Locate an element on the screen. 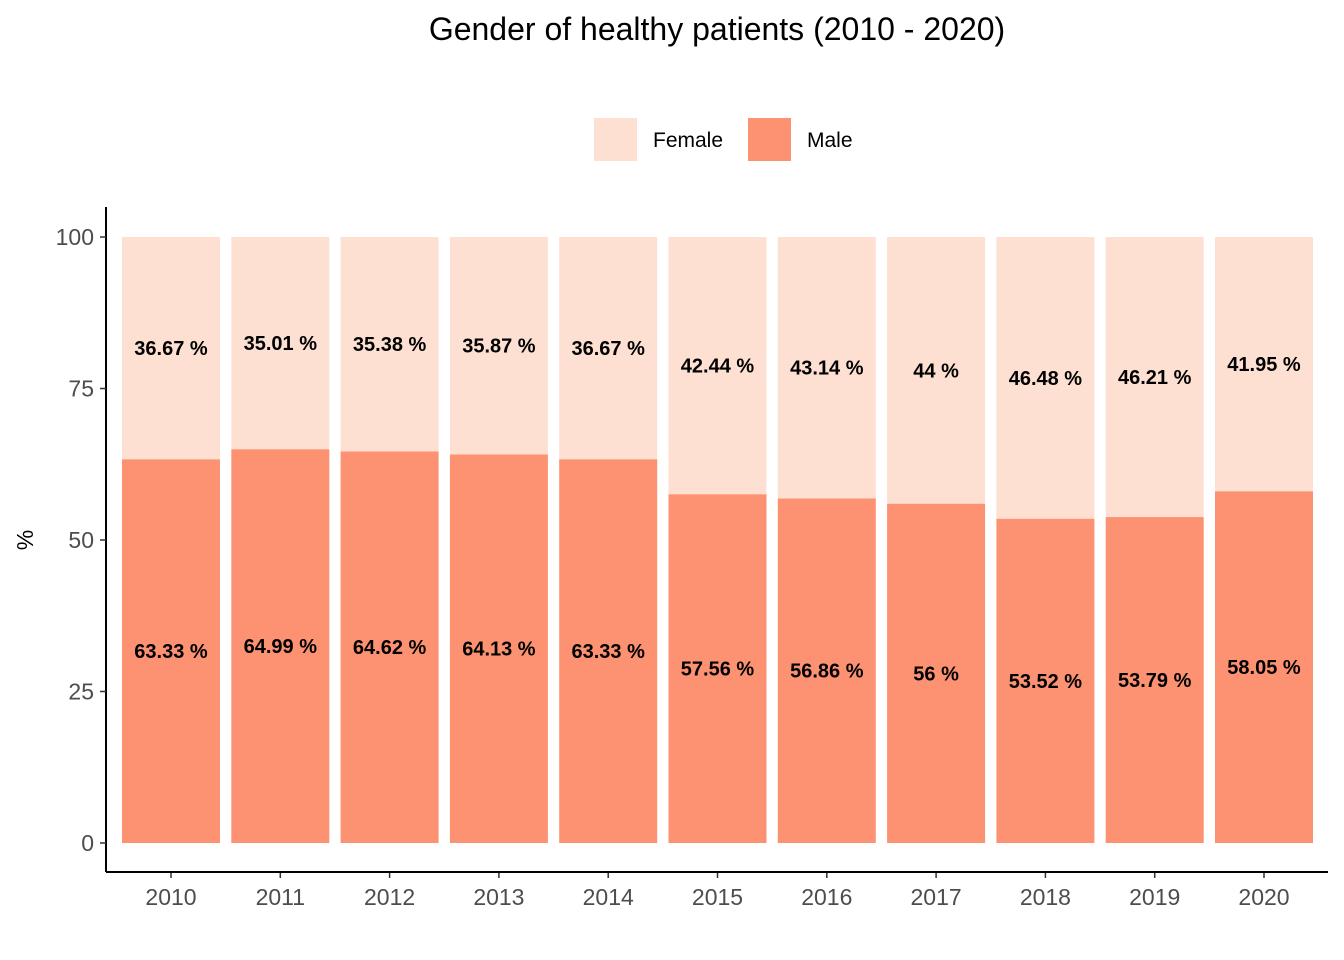 The height and width of the screenshot is (960, 1344). bar-female-2010 is located at coordinates (171, 348).